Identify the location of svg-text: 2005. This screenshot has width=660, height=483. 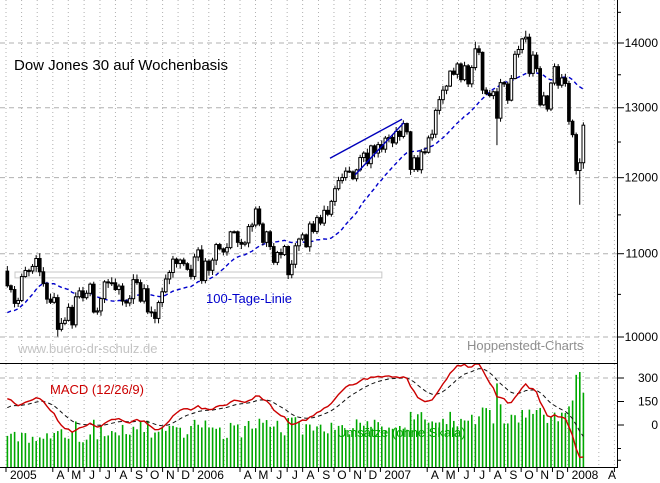
(23, 475).